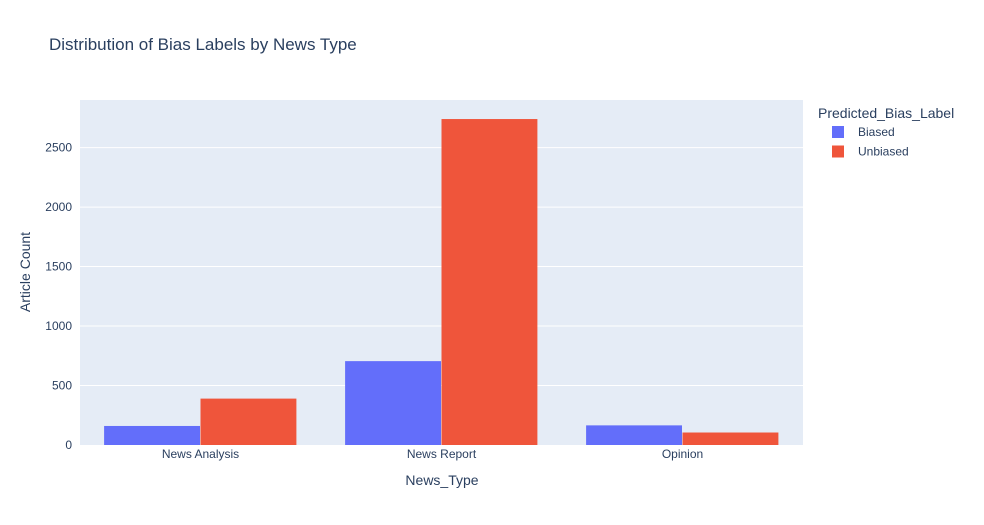 Image resolution: width=984 pixels, height=525 pixels. What do you see at coordinates (58, 148) in the screenshot?
I see `y-tick-label: 2500` at bounding box center [58, 148].